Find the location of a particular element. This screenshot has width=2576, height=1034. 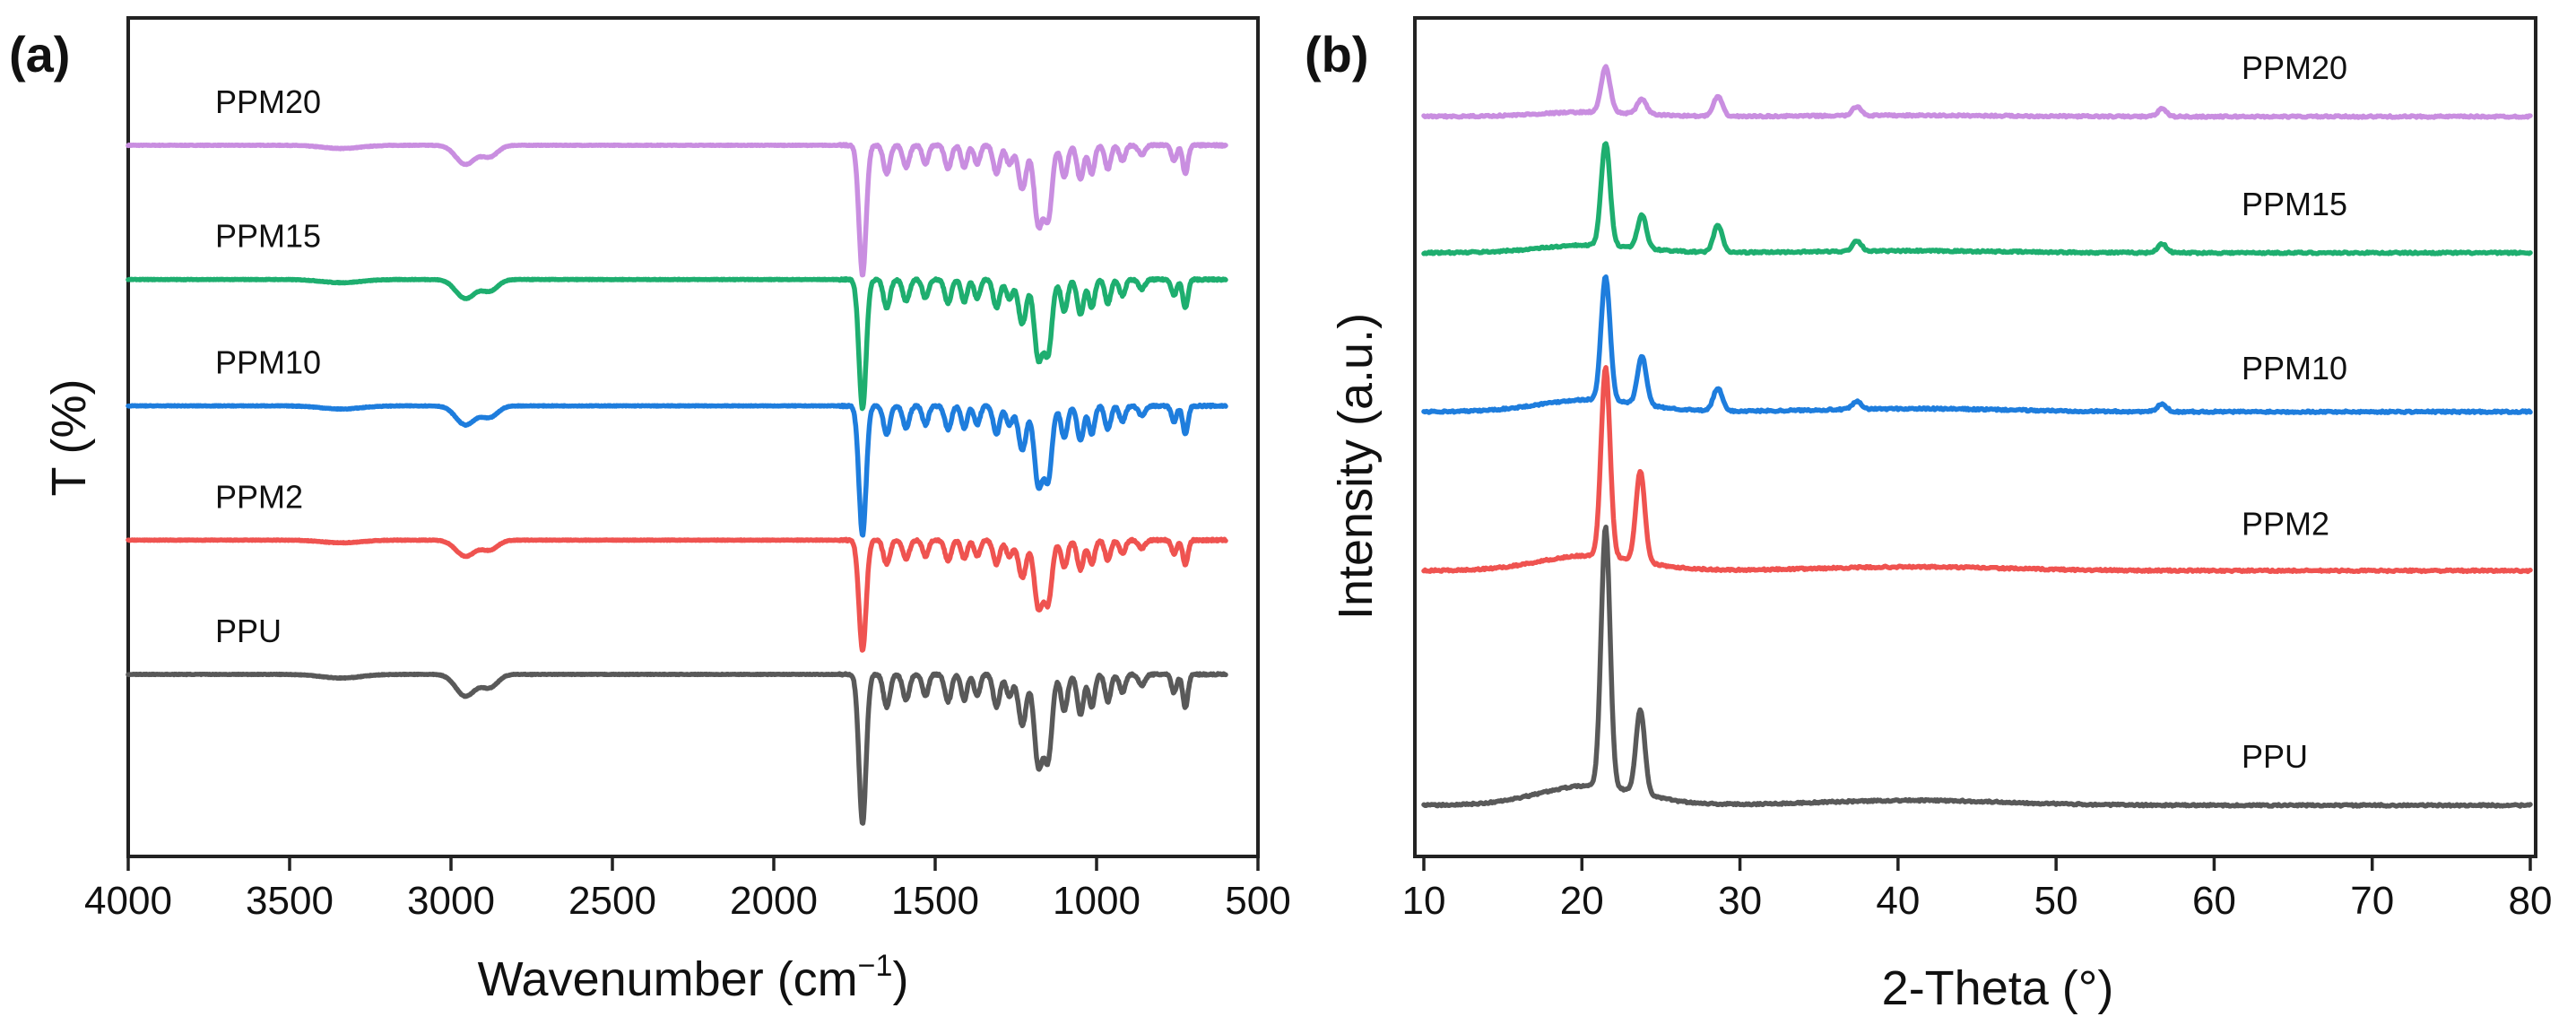

x-tick-label-b-20: 20 is located at coordinates (1582, 901).